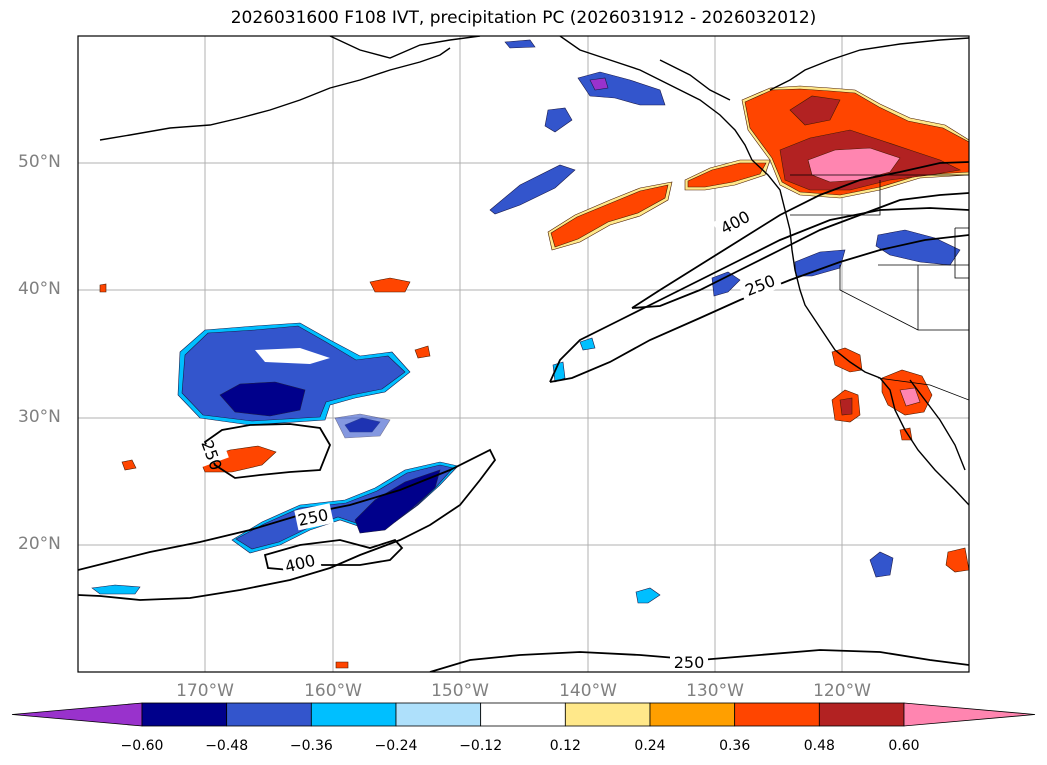  I want to click on lat-label-30: 30°N, so click(39, 417).